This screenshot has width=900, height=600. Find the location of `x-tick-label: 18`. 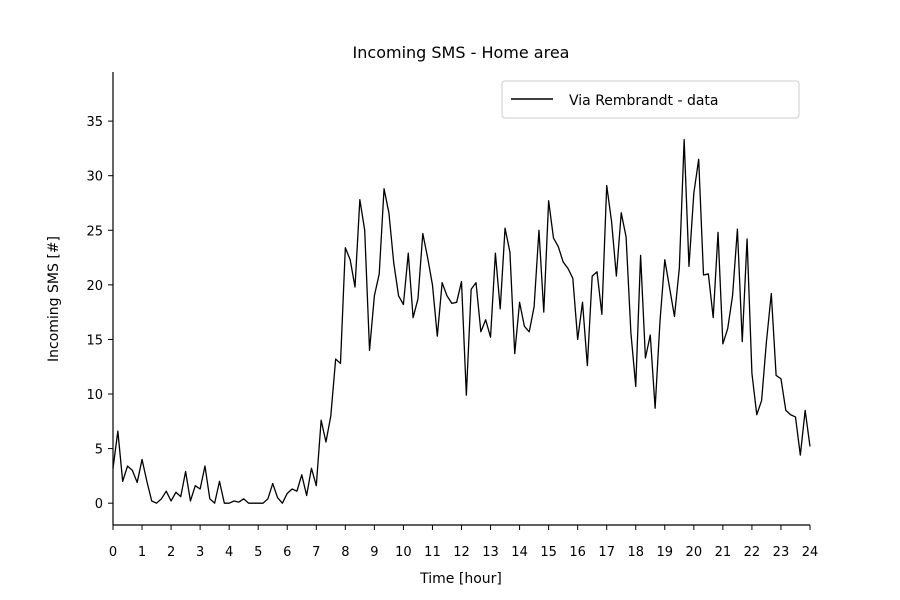

x-tick-label: 18 is located at coordinates (635, 552).